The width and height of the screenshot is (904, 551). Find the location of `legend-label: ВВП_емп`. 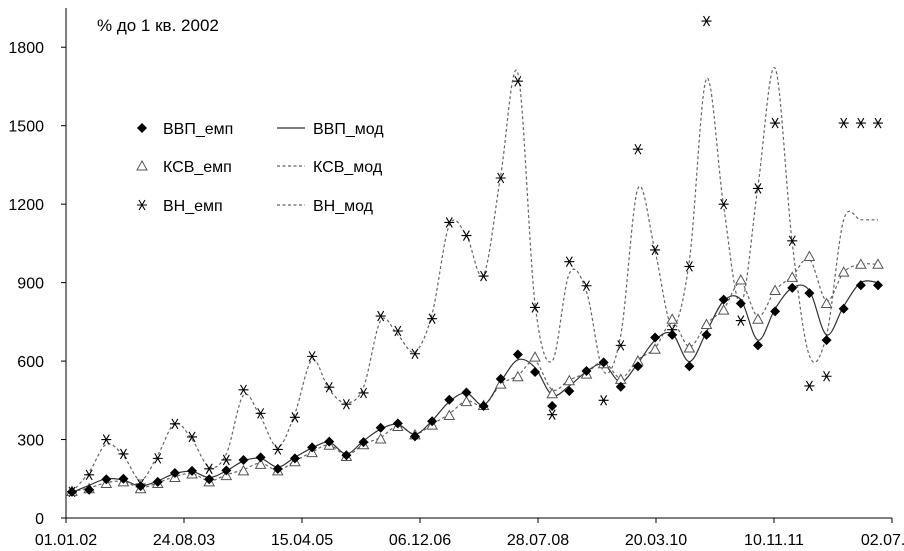

legend-label: ВВП_емп is located at coordinates (198, 129).